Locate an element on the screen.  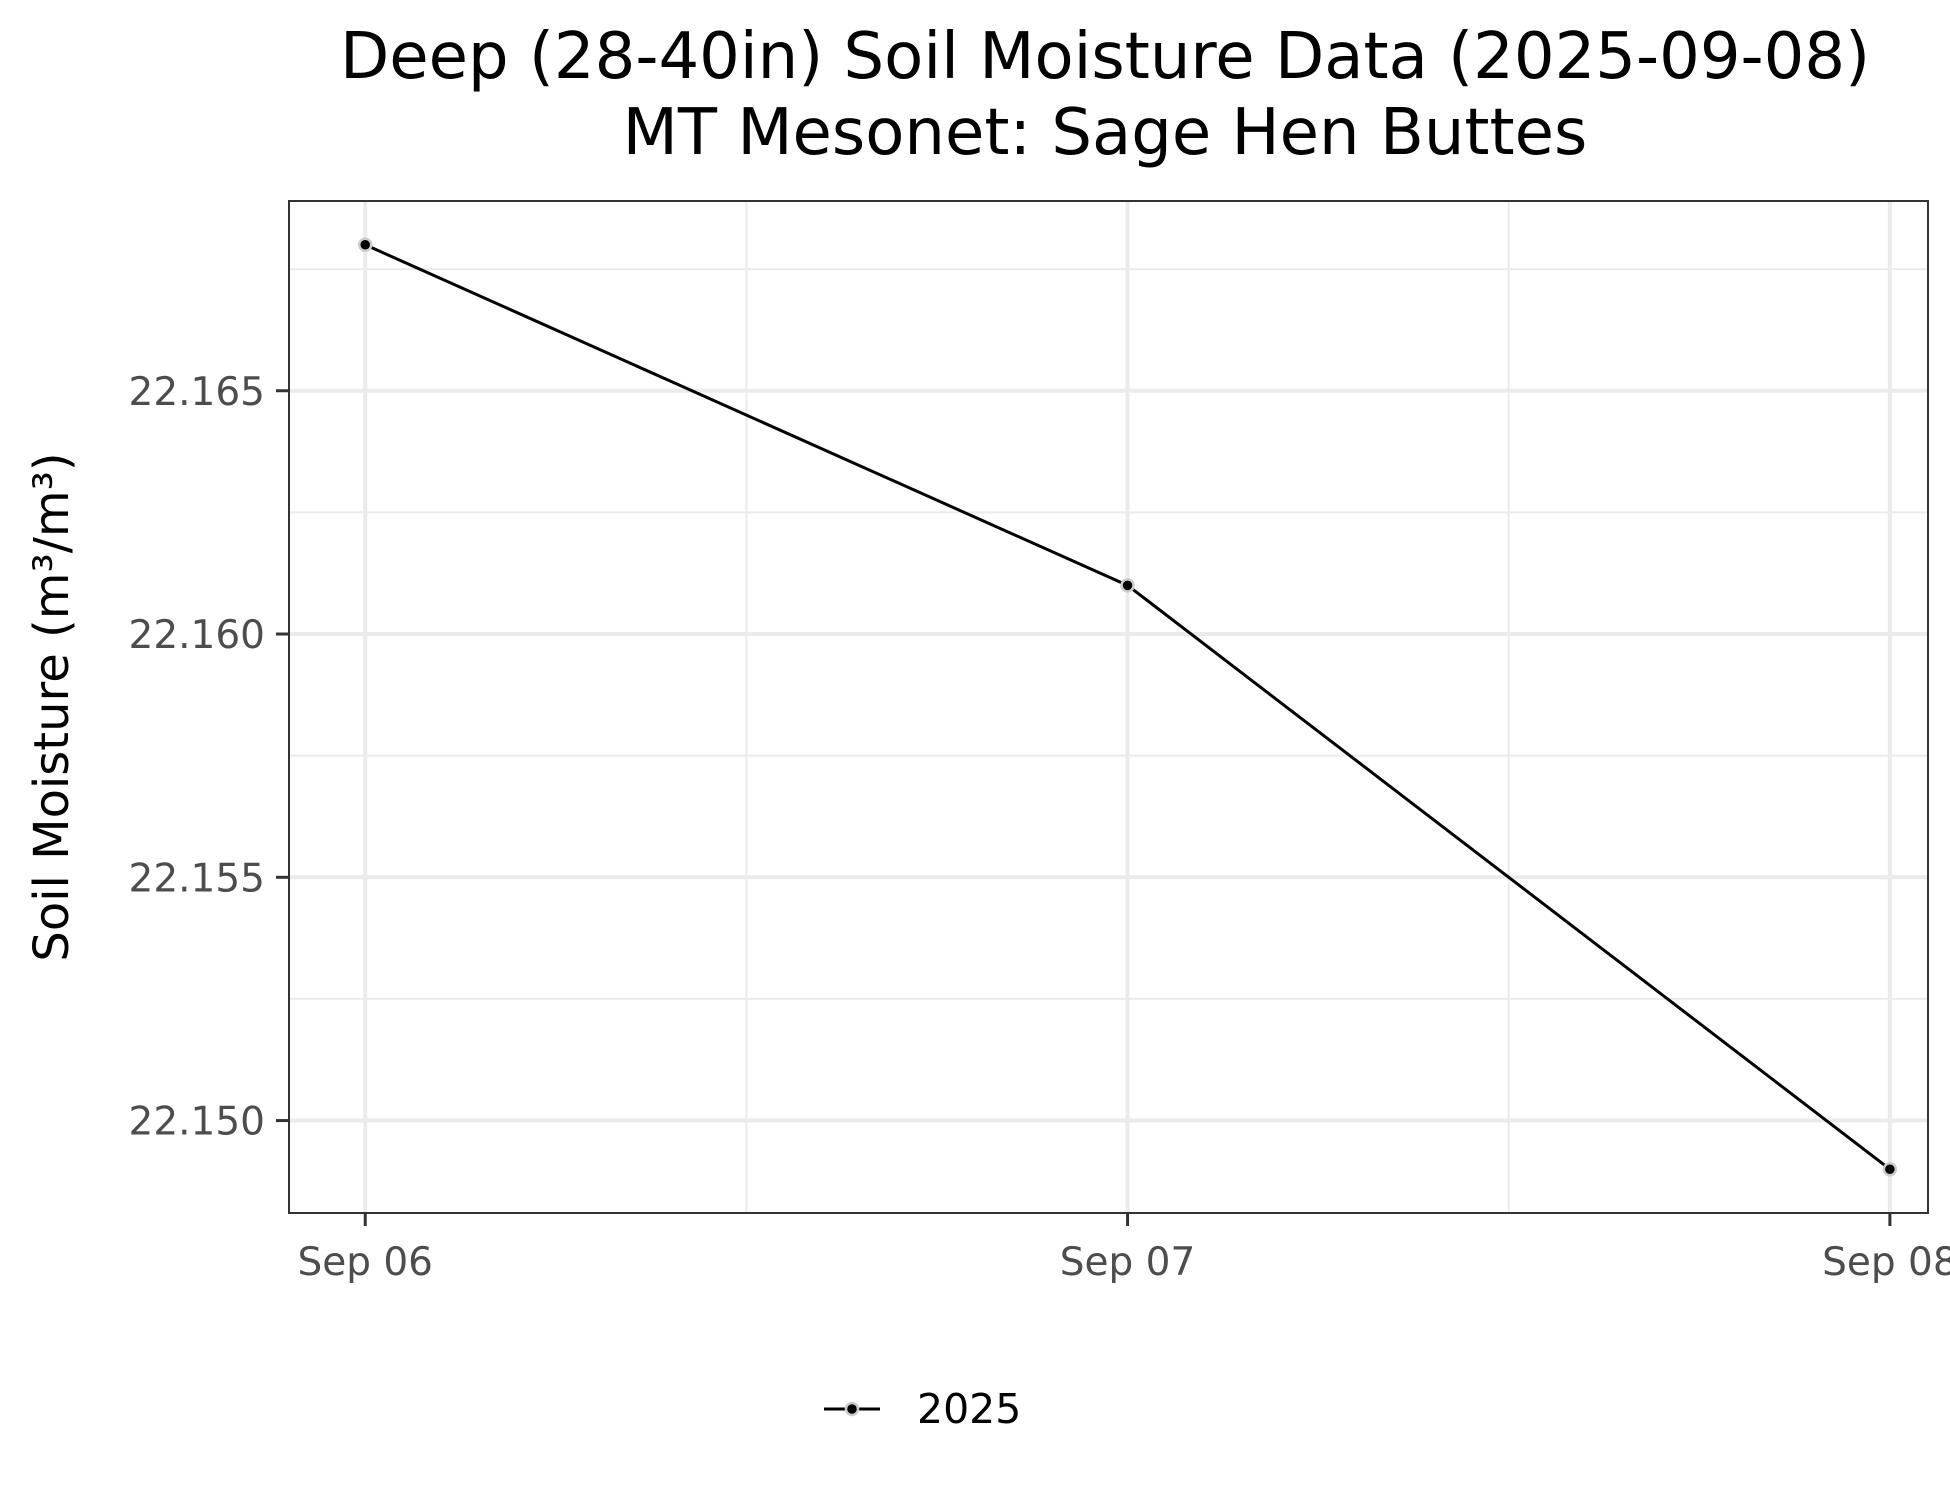
legend: 2025 is located at coordinates (922, 1409).